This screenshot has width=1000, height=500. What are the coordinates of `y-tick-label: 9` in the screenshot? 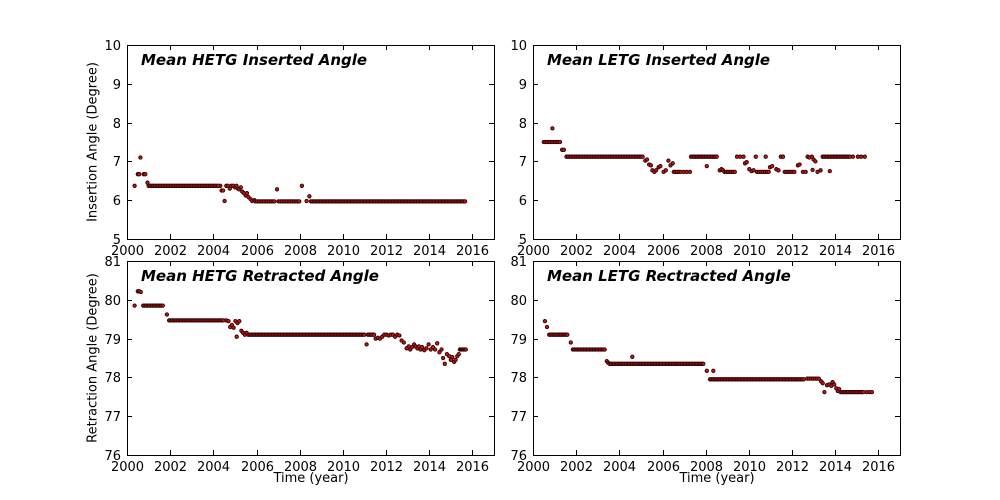 It's located at (117, 85).